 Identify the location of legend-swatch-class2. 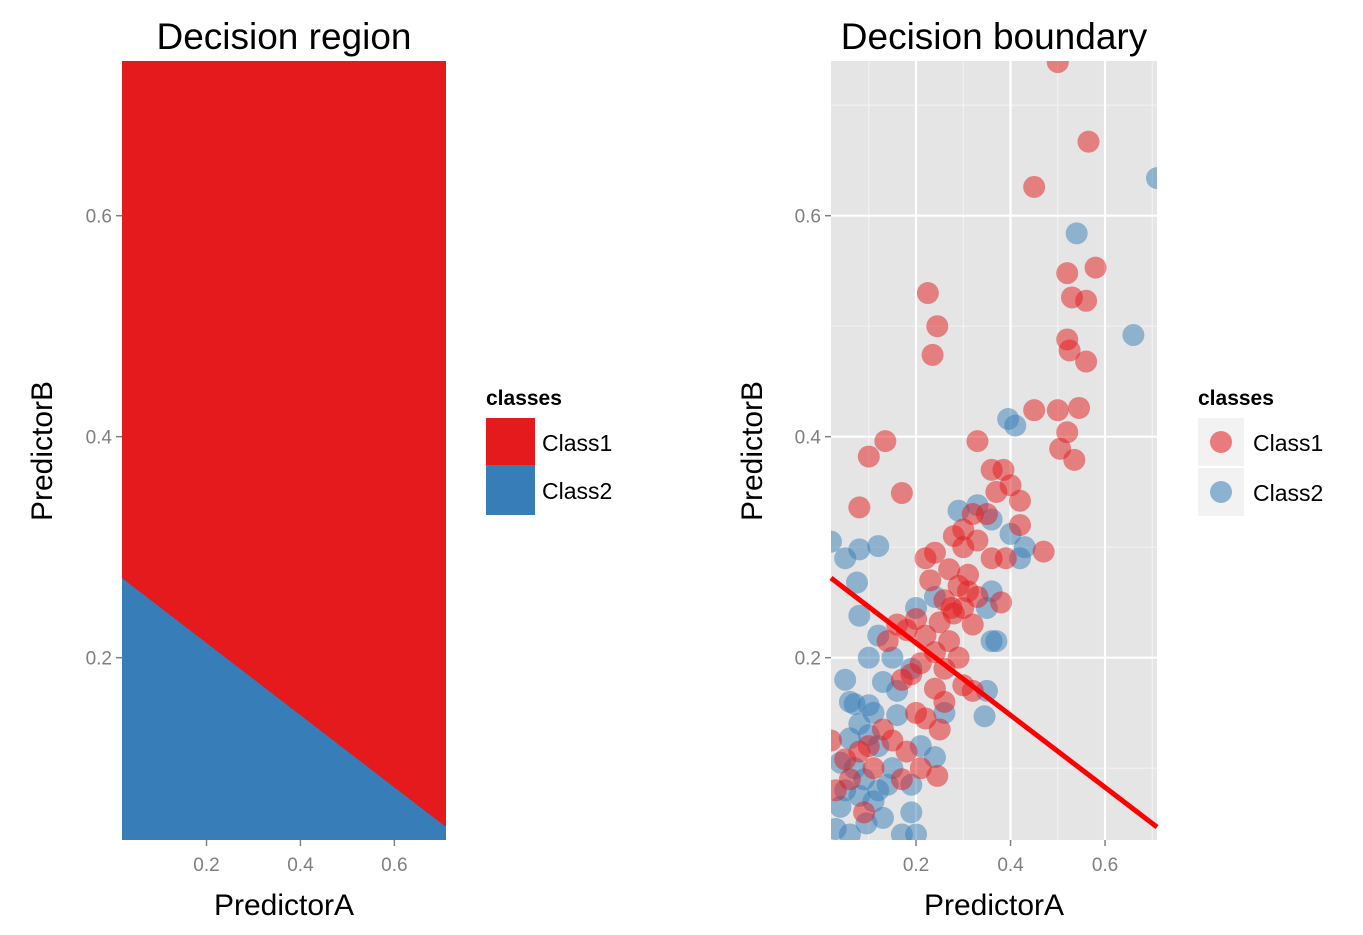
(510, 490).